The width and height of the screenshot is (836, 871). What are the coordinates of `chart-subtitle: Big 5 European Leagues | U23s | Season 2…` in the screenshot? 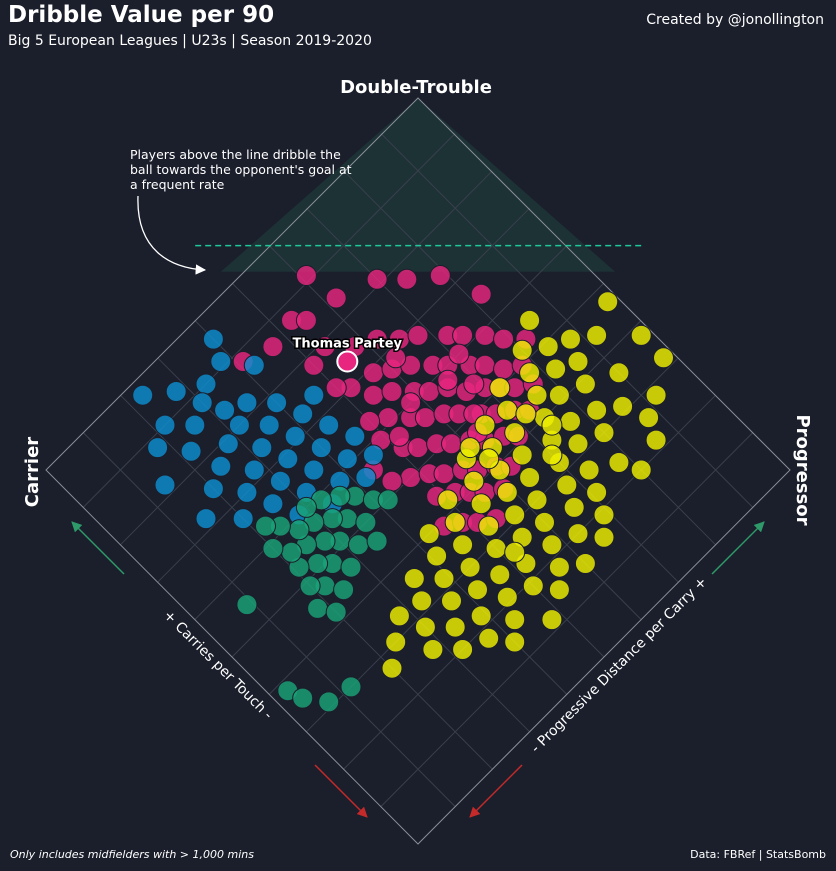 It's located at (190, 41).